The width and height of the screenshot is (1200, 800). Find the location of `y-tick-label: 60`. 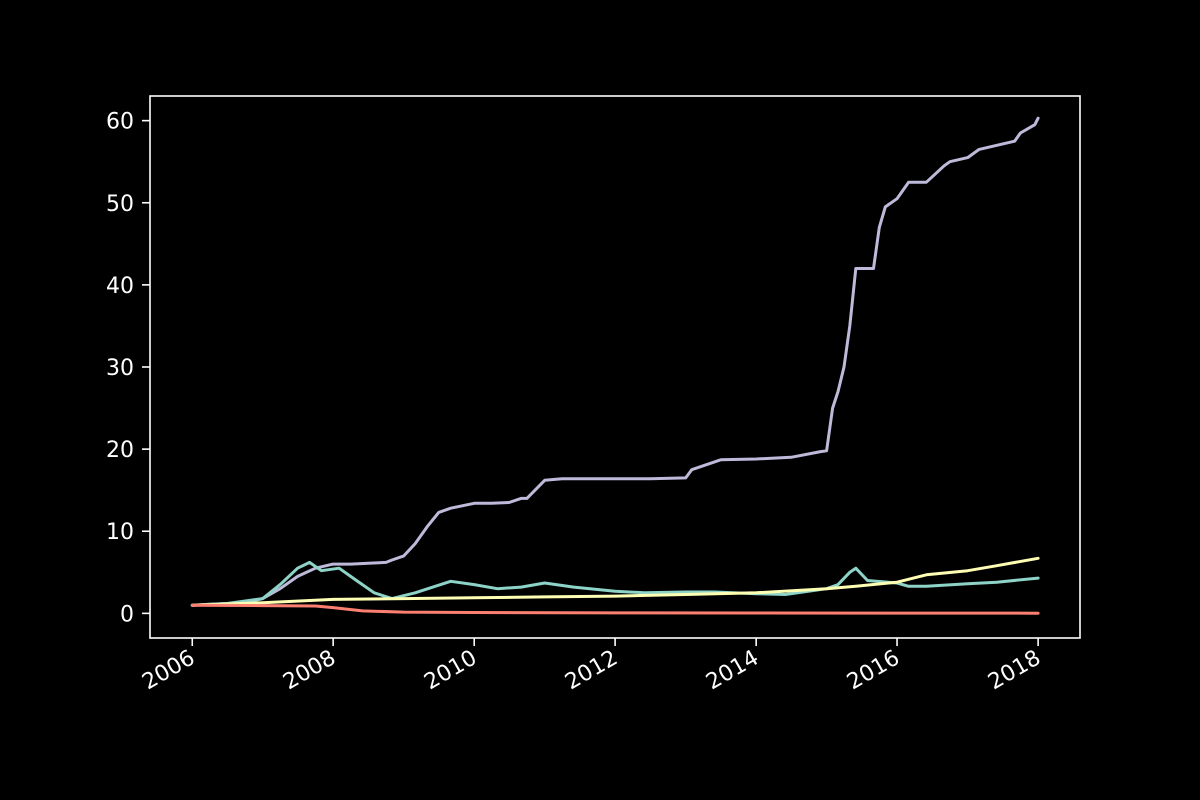

y-tick-label: 60 is located at coordinates (120, 122).